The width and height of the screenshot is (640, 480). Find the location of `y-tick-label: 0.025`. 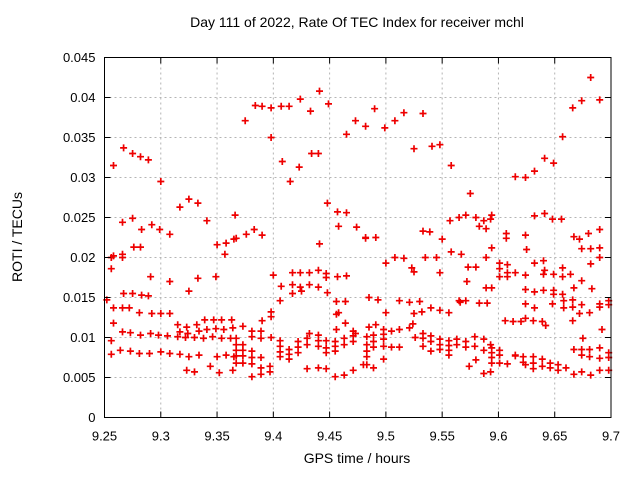

y-tick-label: 0.025 is located at coordinates (79, 217).